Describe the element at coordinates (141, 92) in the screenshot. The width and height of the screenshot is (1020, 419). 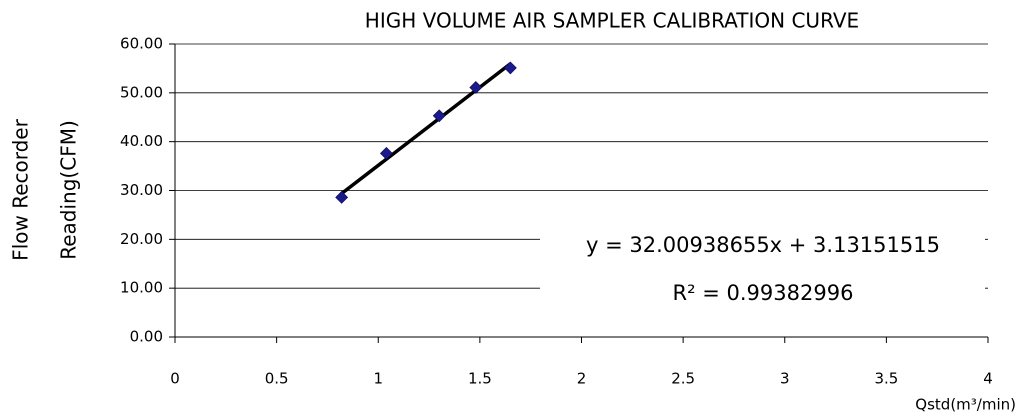
I see `y-tick-label: 50.00` at that location.